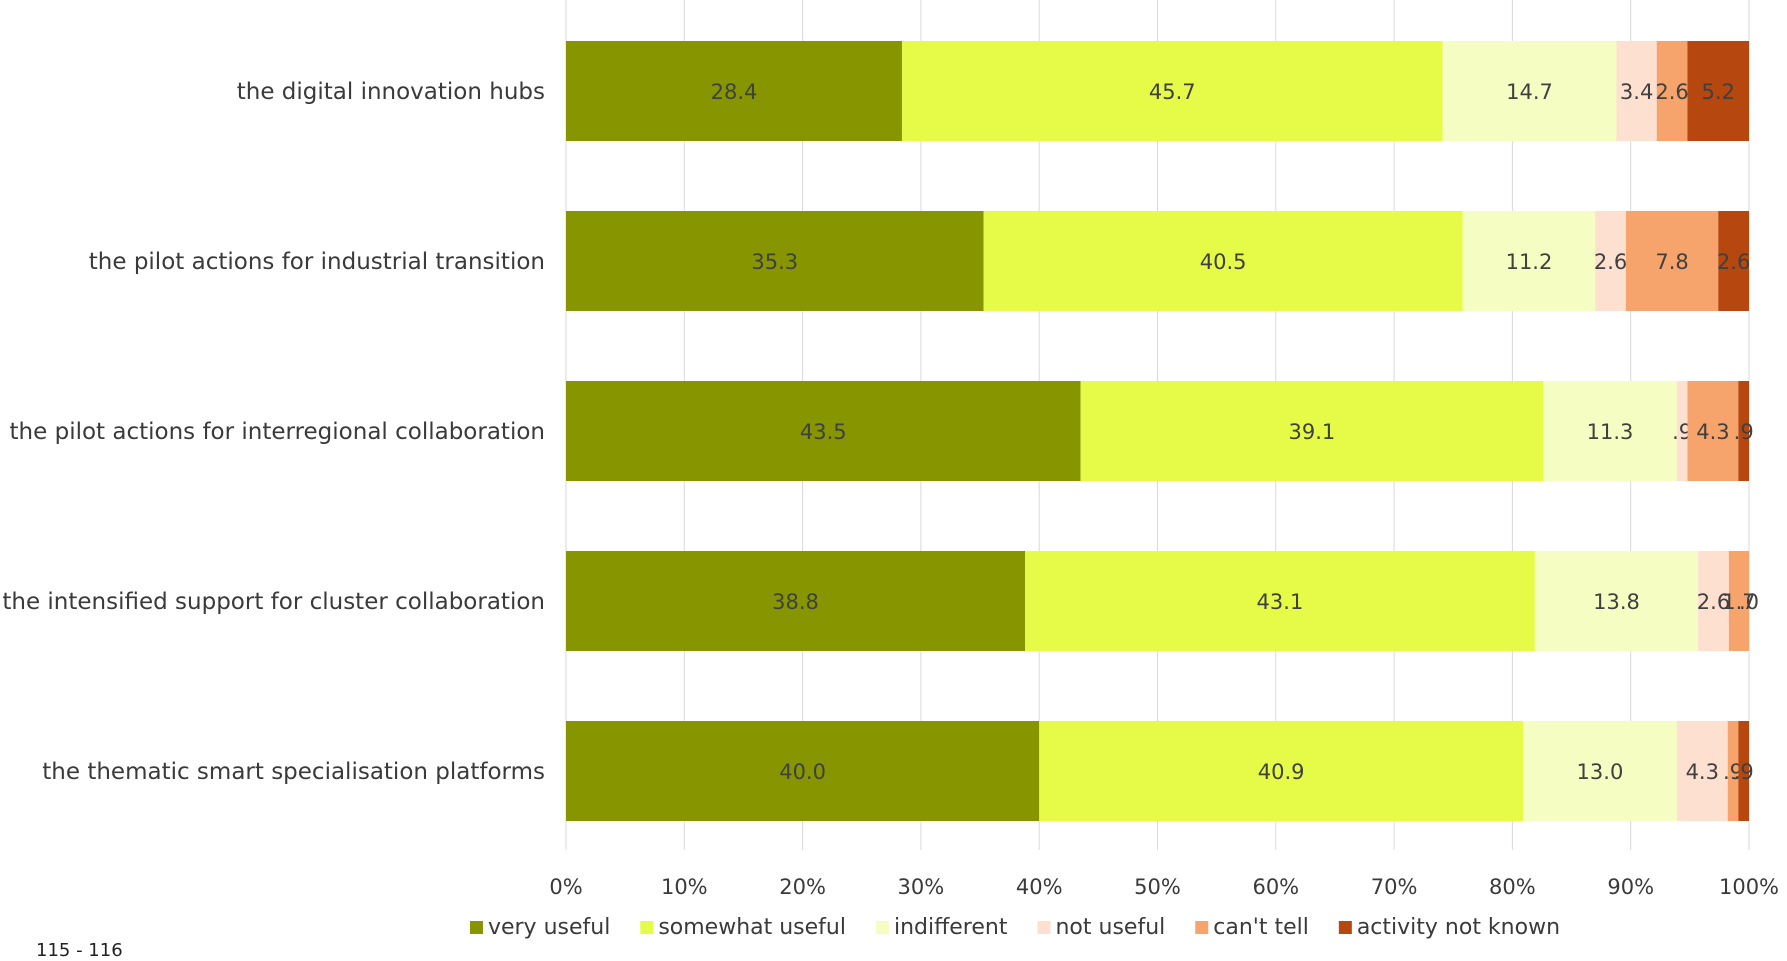 This screenshot has height=961, width=1787. I want to click on x-tick-label: 40%, so click(1039, 887).